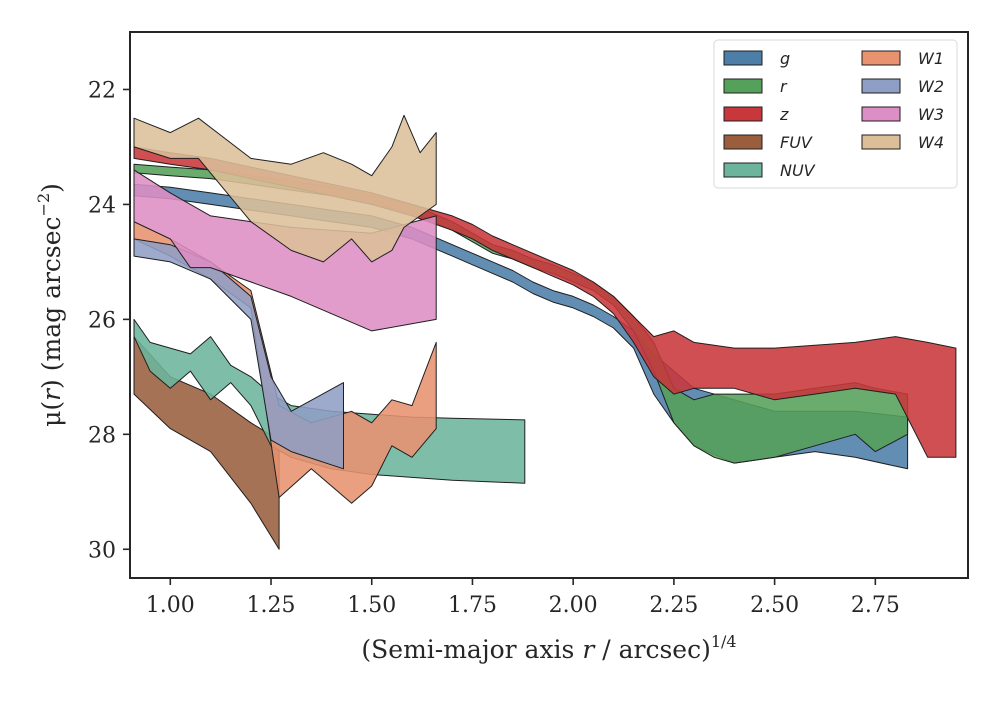 Image resolution: width=1000 pixels, height=705 pixels. Describe the element at coordinates (784, 114) in the screenshot. I see `legend-label-z: z` at that location.